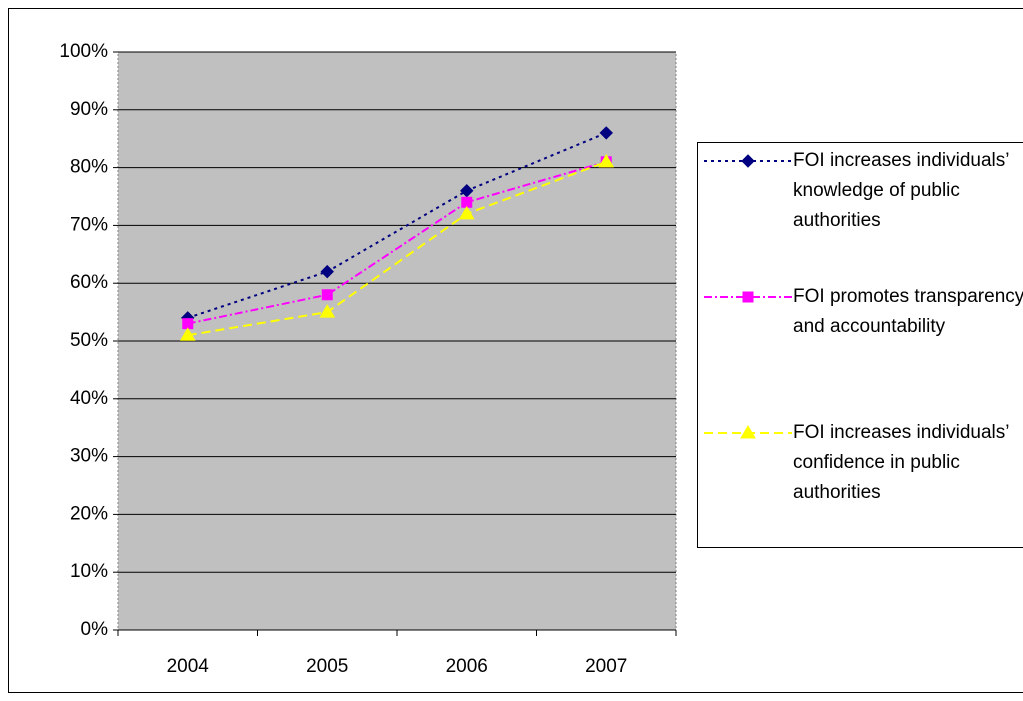  What do you see at coordinates (467, 666) in the screenshot?
I see `x-tick-label: 2006` at bounding box center [467, 666].